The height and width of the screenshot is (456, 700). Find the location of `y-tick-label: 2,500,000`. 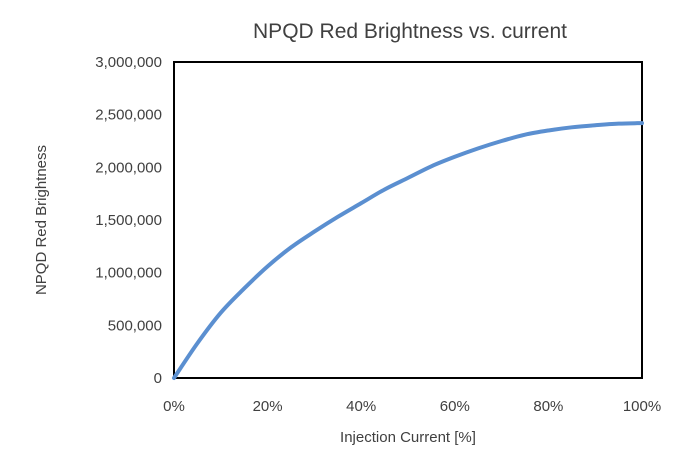

y-tick-label: 2,500,000 is located at coordinates (128, 115).